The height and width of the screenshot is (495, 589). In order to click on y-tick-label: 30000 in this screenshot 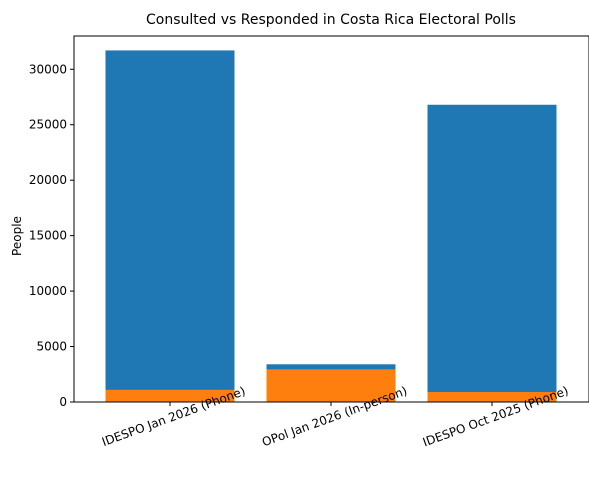, I will do `click(48, 69)`.